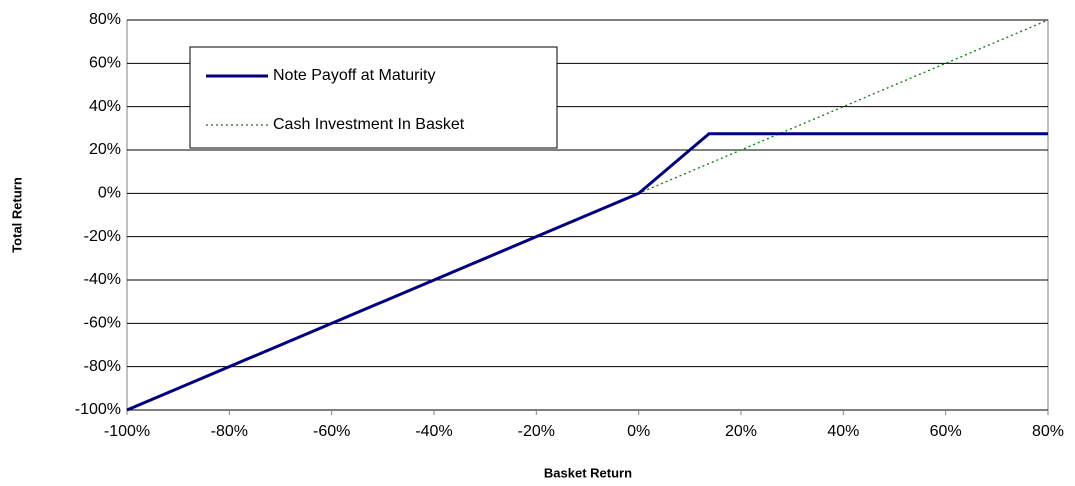  What do you see at coordinates (638, 431) in the screenshot?
I see `x-tick-label: 0%` at bounding box center [638, 431].